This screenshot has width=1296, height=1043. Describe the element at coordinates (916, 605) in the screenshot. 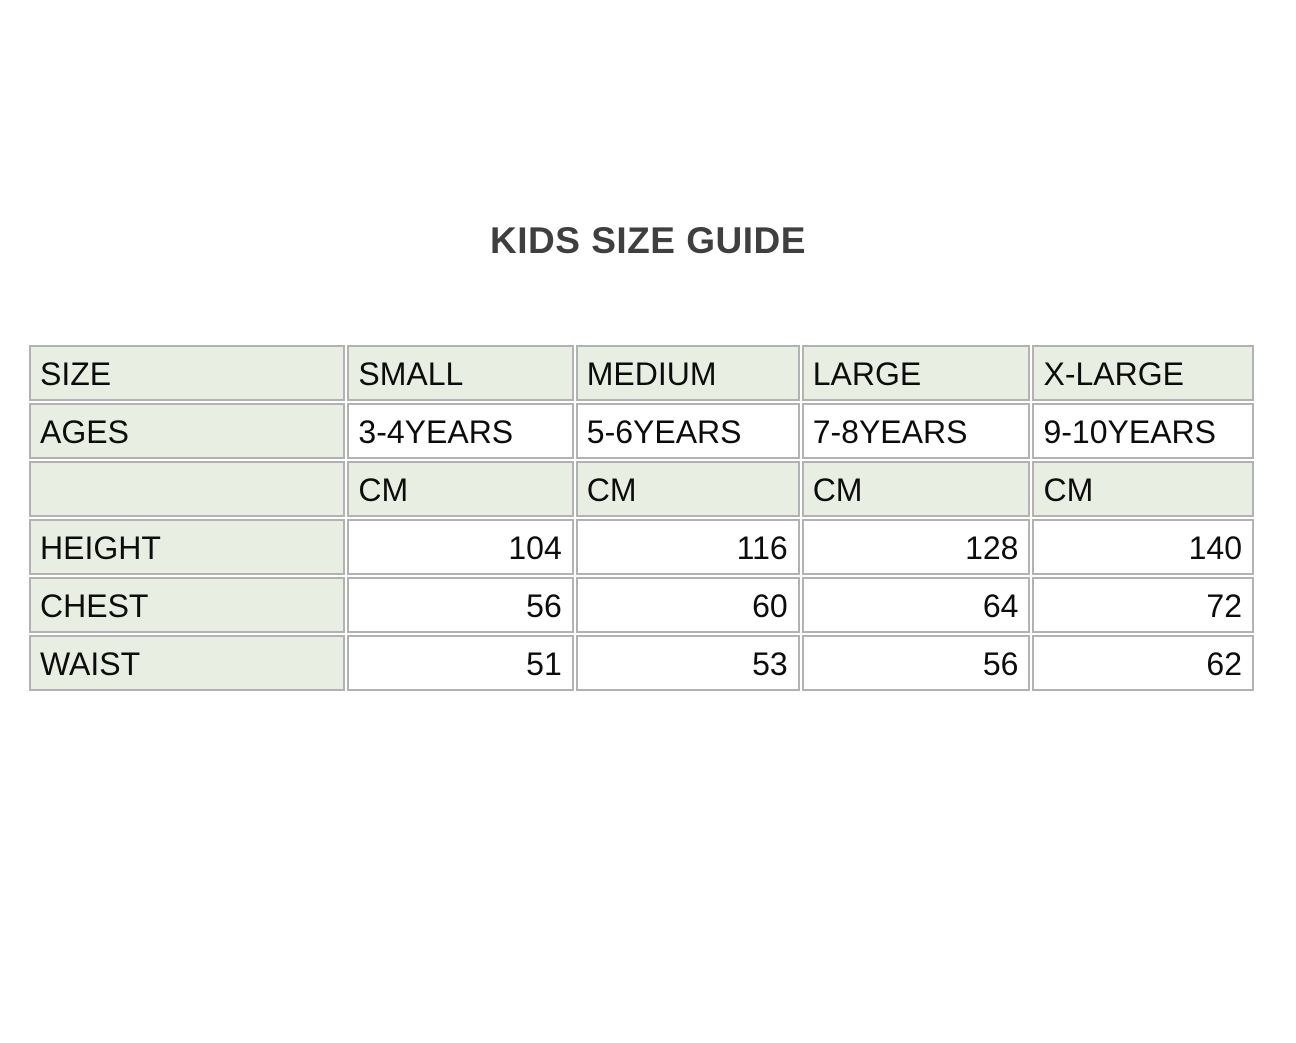

I see `chest-large-value: 64` at that location.